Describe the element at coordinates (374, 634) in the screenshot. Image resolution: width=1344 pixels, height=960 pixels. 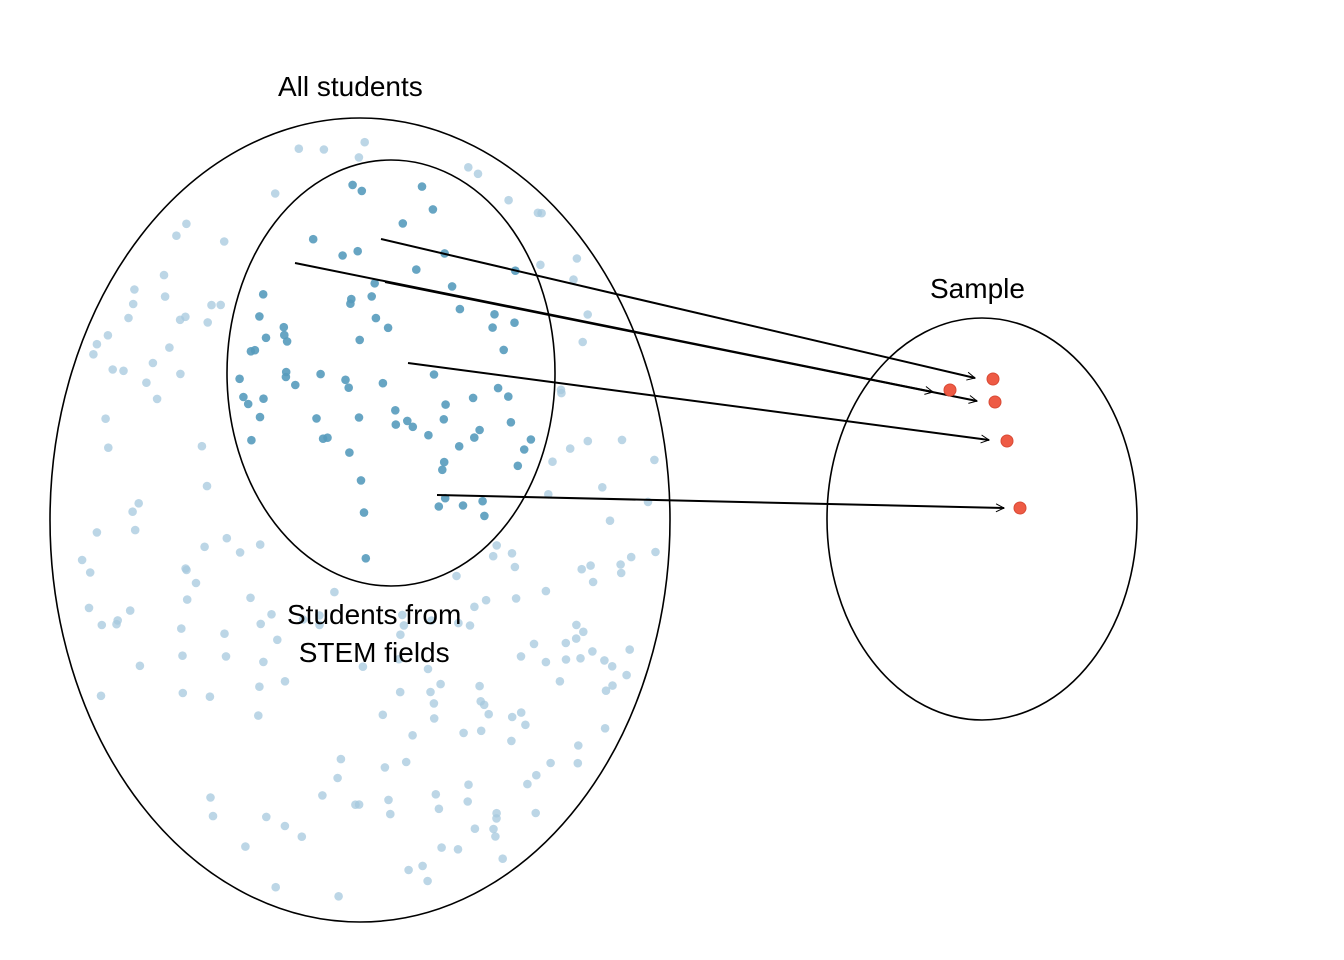
I see `stem-label: Students from STEM fields` at that location.